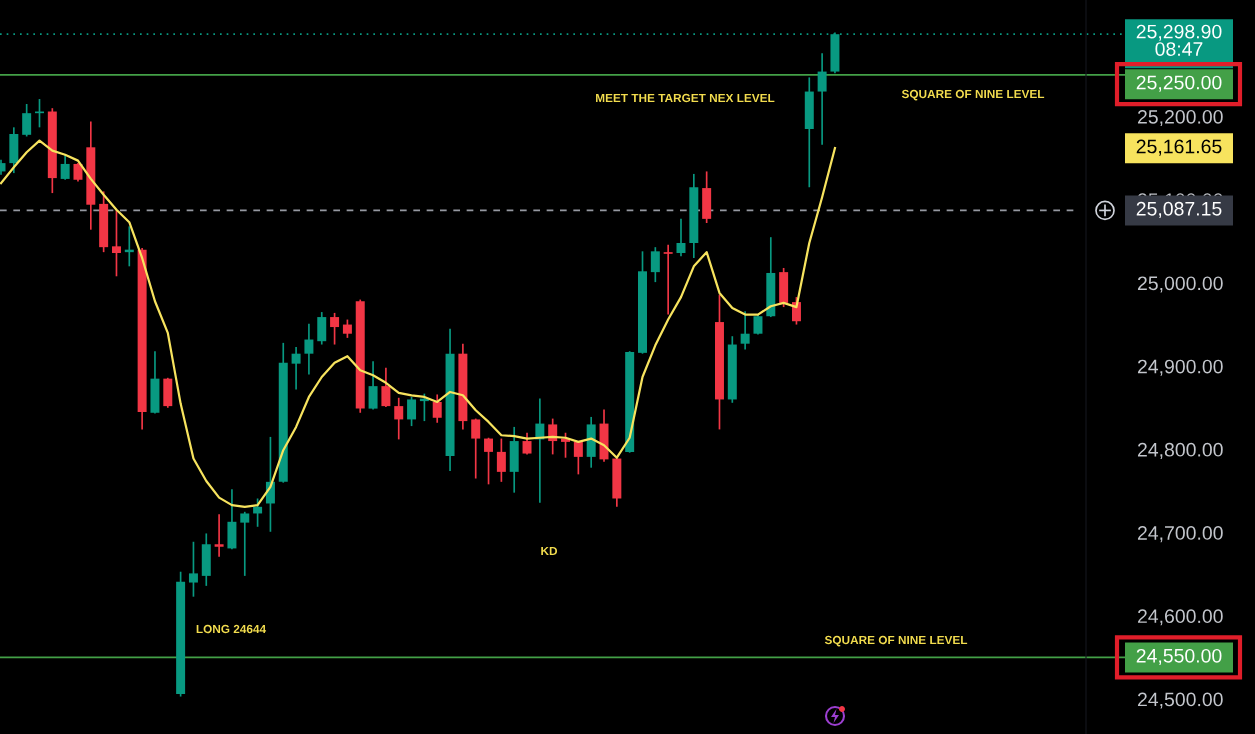  Describe the element at coordinates (685, 98) in the screenshot. I see `annotation: MEET THE TARGET NEX LEVEL` at that location.